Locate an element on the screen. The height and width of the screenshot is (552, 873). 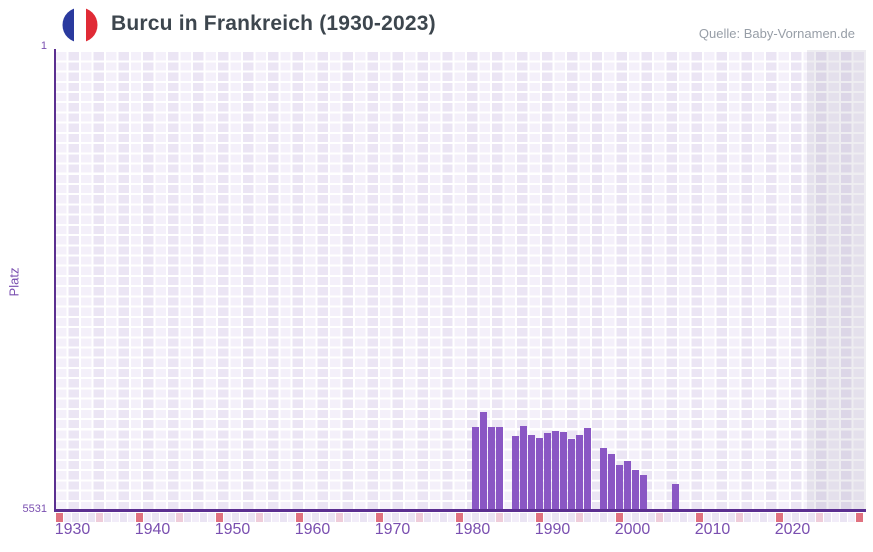
strip-tile-1967 is located at coordinates (355, 517).